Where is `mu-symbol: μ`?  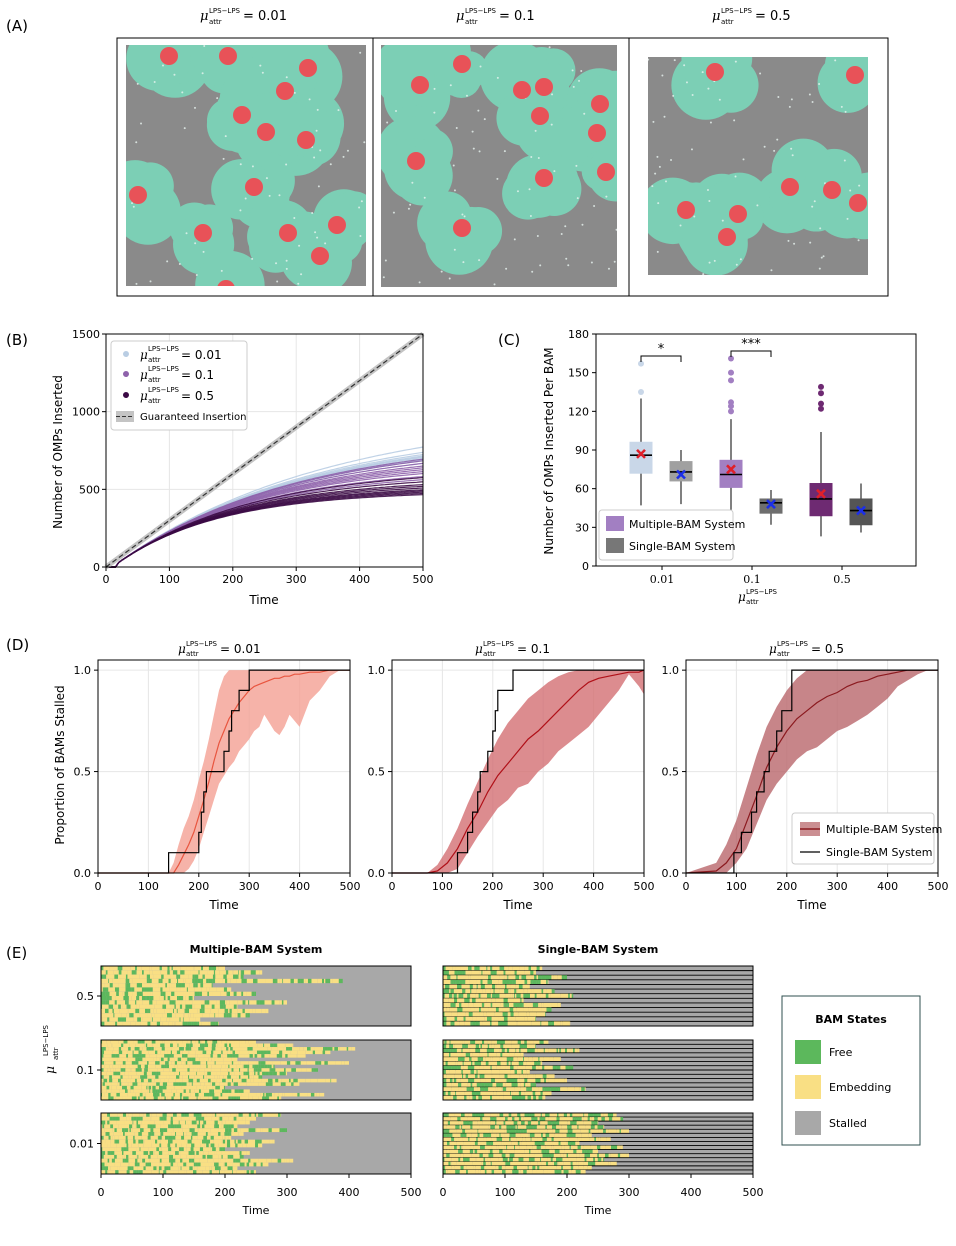 mu-symbol: μ is located at coordinates (460, 16).